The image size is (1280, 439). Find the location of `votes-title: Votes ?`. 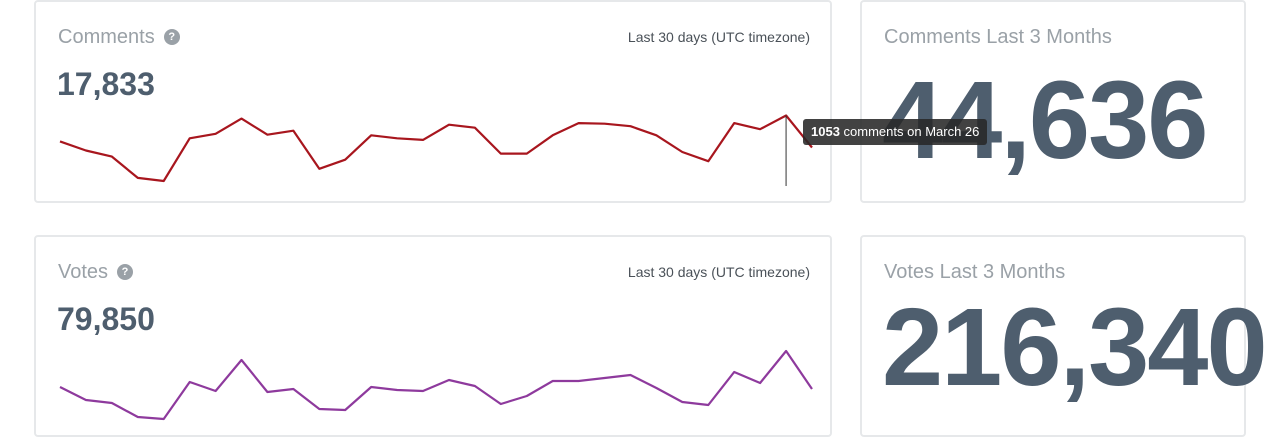

votes-title: Votes ? is located at coordinates (96, 272).